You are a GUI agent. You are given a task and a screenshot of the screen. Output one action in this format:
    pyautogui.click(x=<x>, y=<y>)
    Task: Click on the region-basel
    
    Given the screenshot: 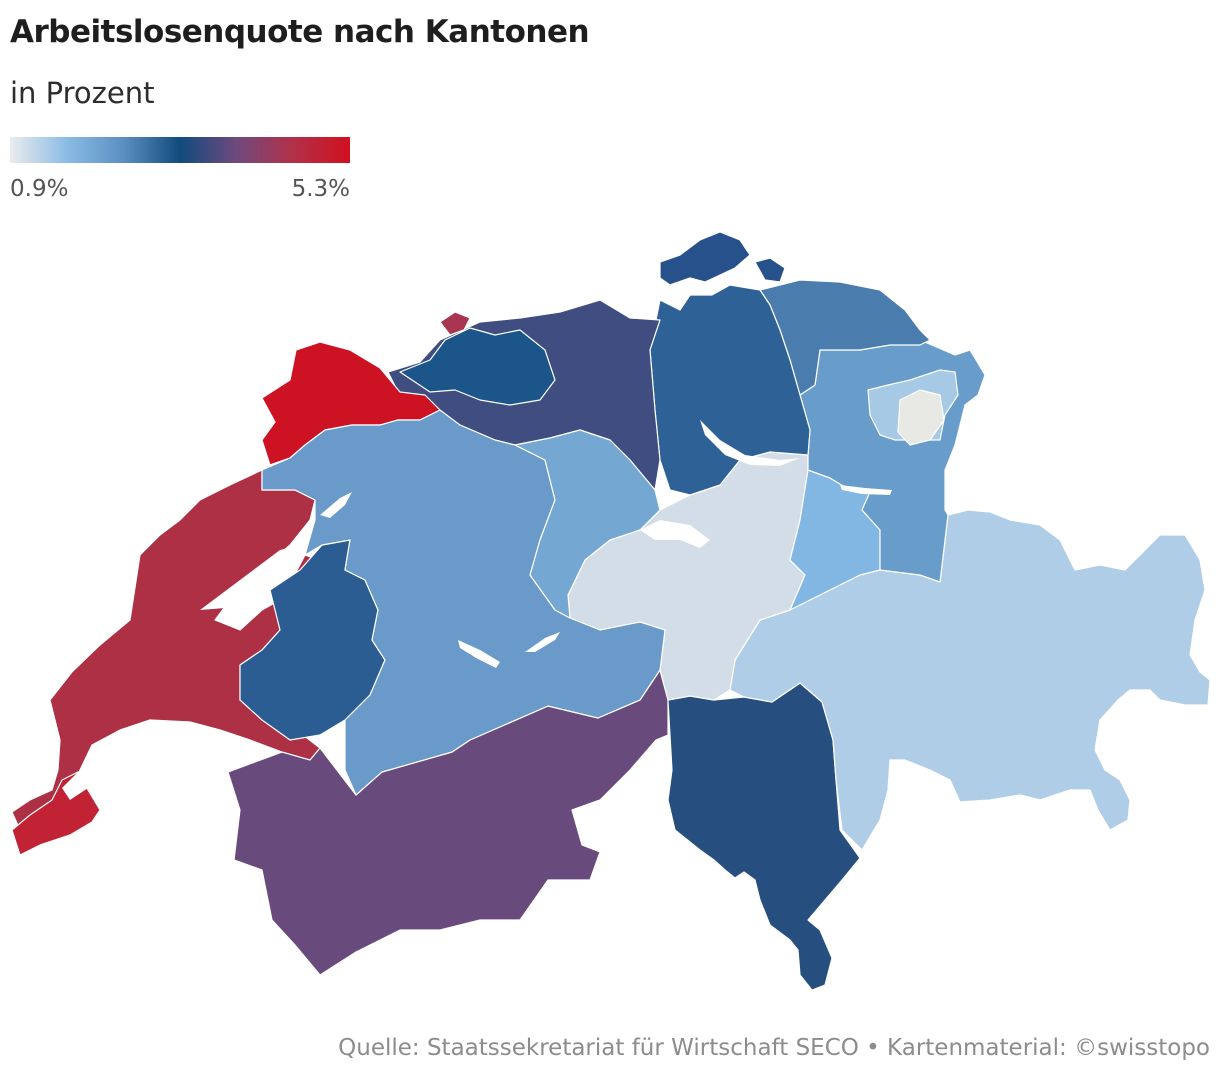 What is the action you would take?
    pyautogui.click(x=477, y=366)
    